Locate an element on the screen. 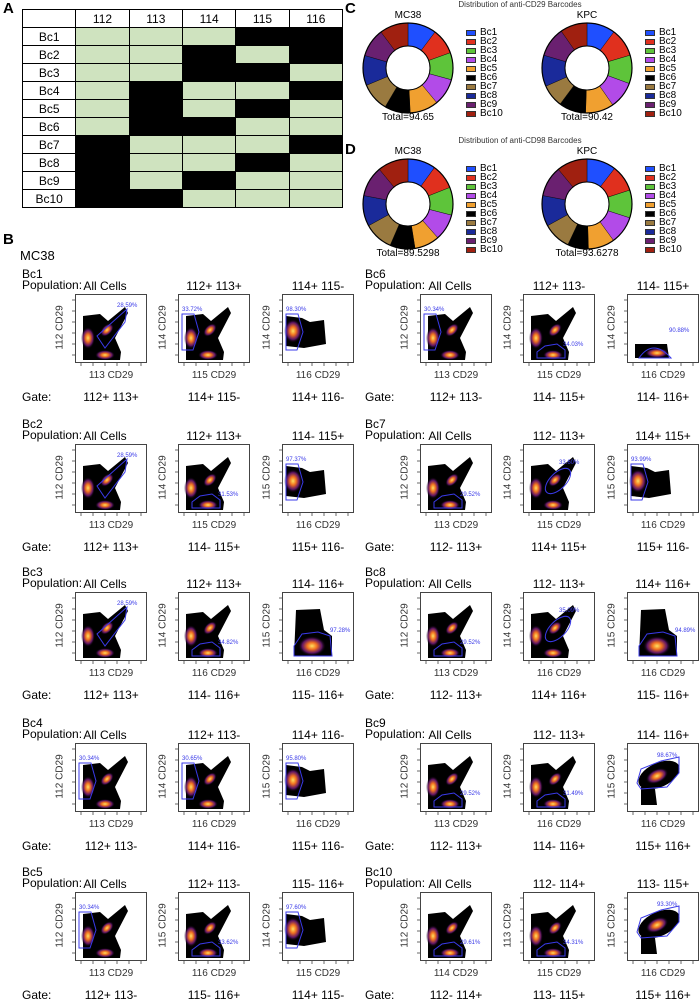  gate-percentage: 33.62% is located at coordinates (228, 943).